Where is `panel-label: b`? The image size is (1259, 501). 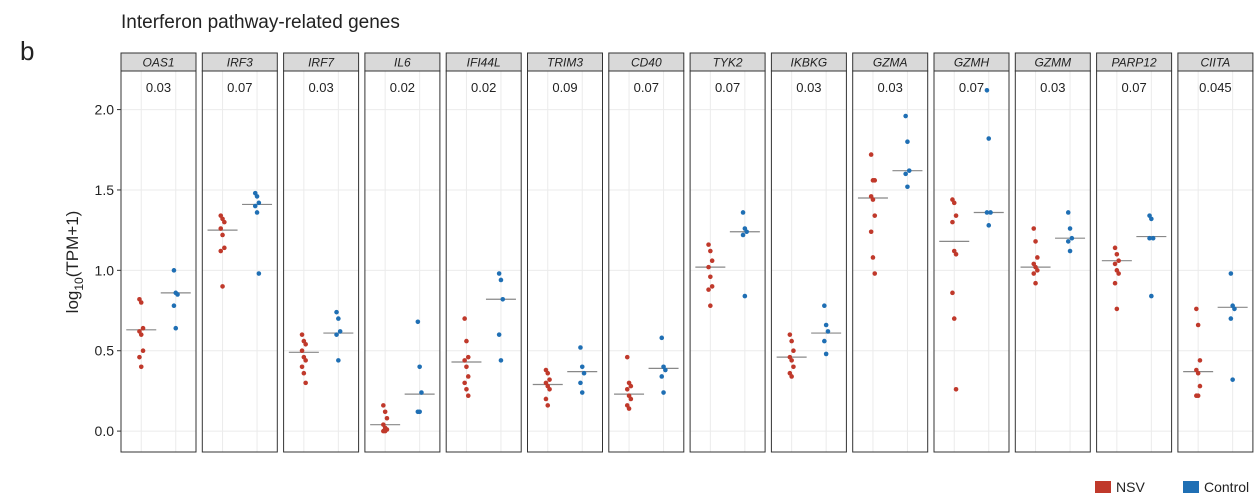
panel-label: b is located at coordinates (27, 51).